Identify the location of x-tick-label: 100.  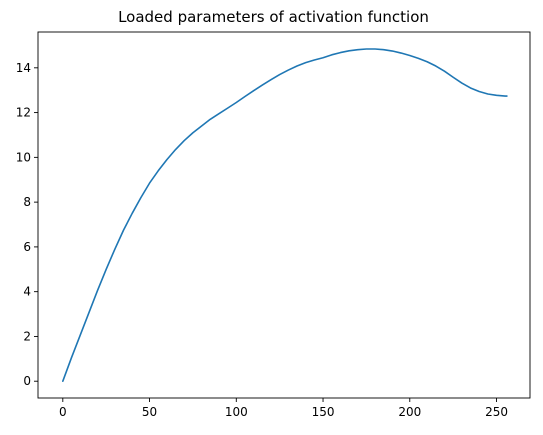
(236, 412).